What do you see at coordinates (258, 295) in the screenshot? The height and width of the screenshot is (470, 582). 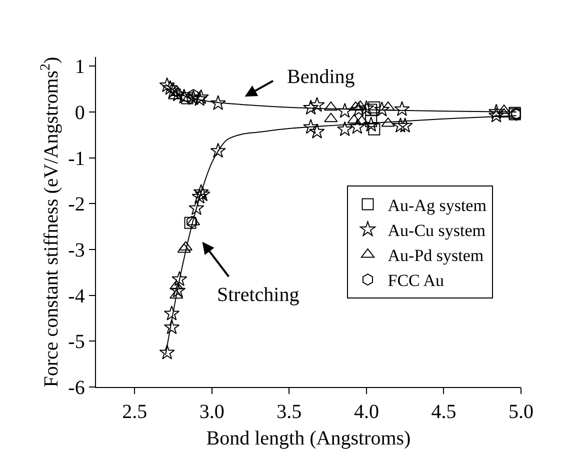 I see `annotation: Stretching` at bounding box center [258, 295].